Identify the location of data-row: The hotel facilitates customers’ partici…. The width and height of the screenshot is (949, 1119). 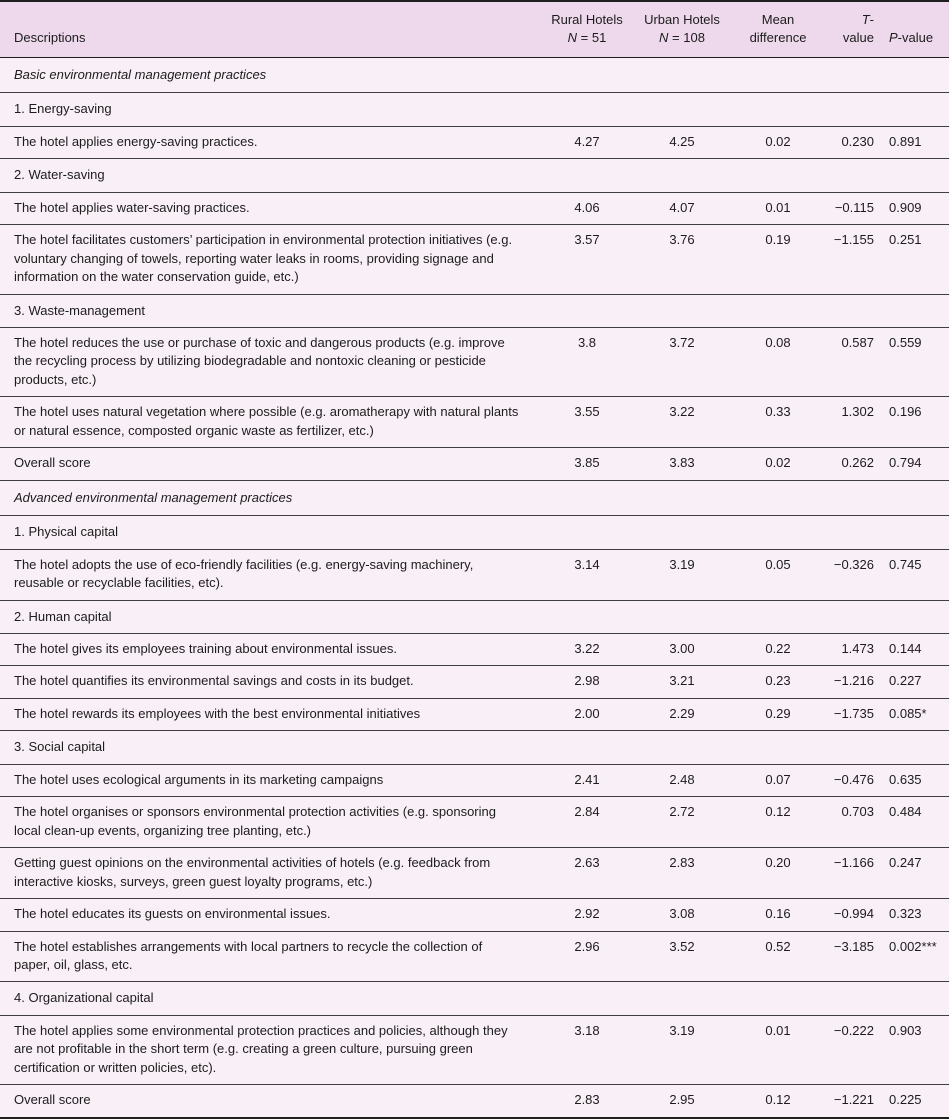
(474, 259).